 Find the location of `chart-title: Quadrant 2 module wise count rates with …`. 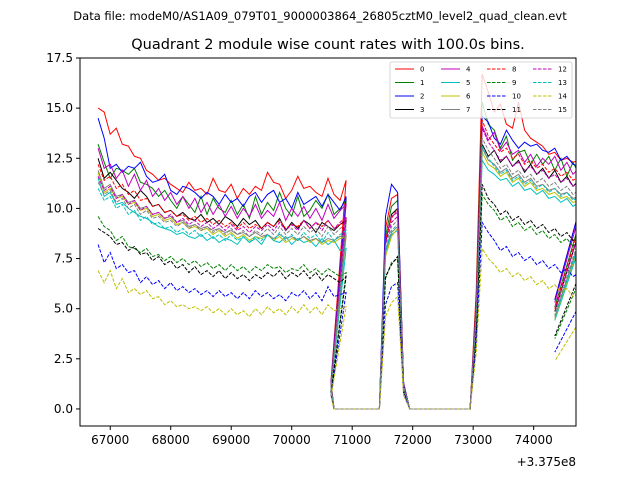

chart-title: Quadrant 2 module wise count rates with … is located at coordinates (328, 45).